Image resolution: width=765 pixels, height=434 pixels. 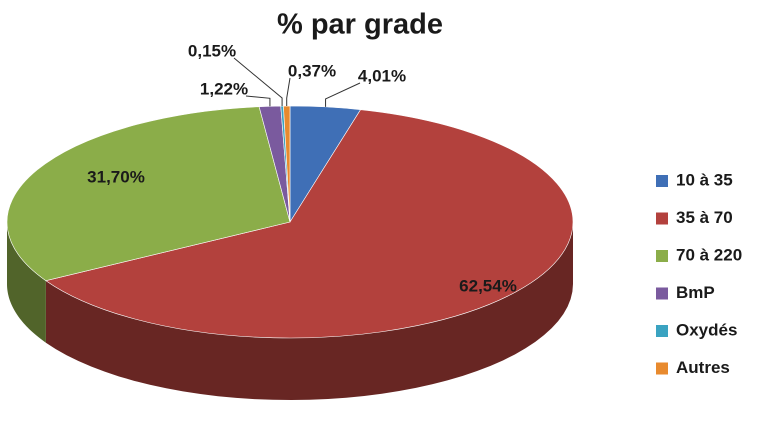 I want to click on legend-label: 10 à 35, so click(x=704, y=179).